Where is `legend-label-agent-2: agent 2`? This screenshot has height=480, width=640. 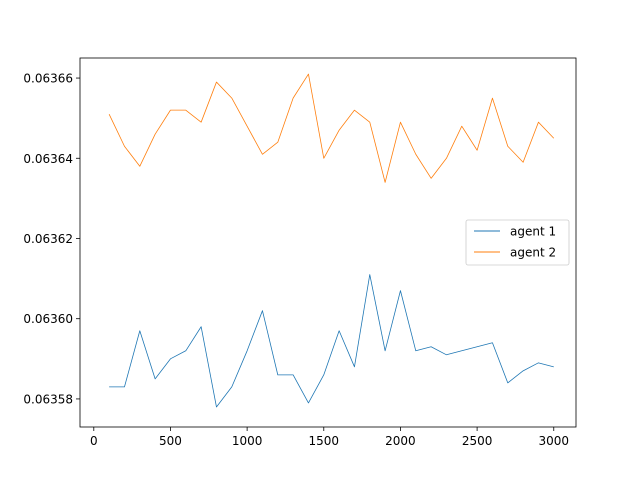 legend-label-agent-2: agent 2 is located at coordinates (533, 253).